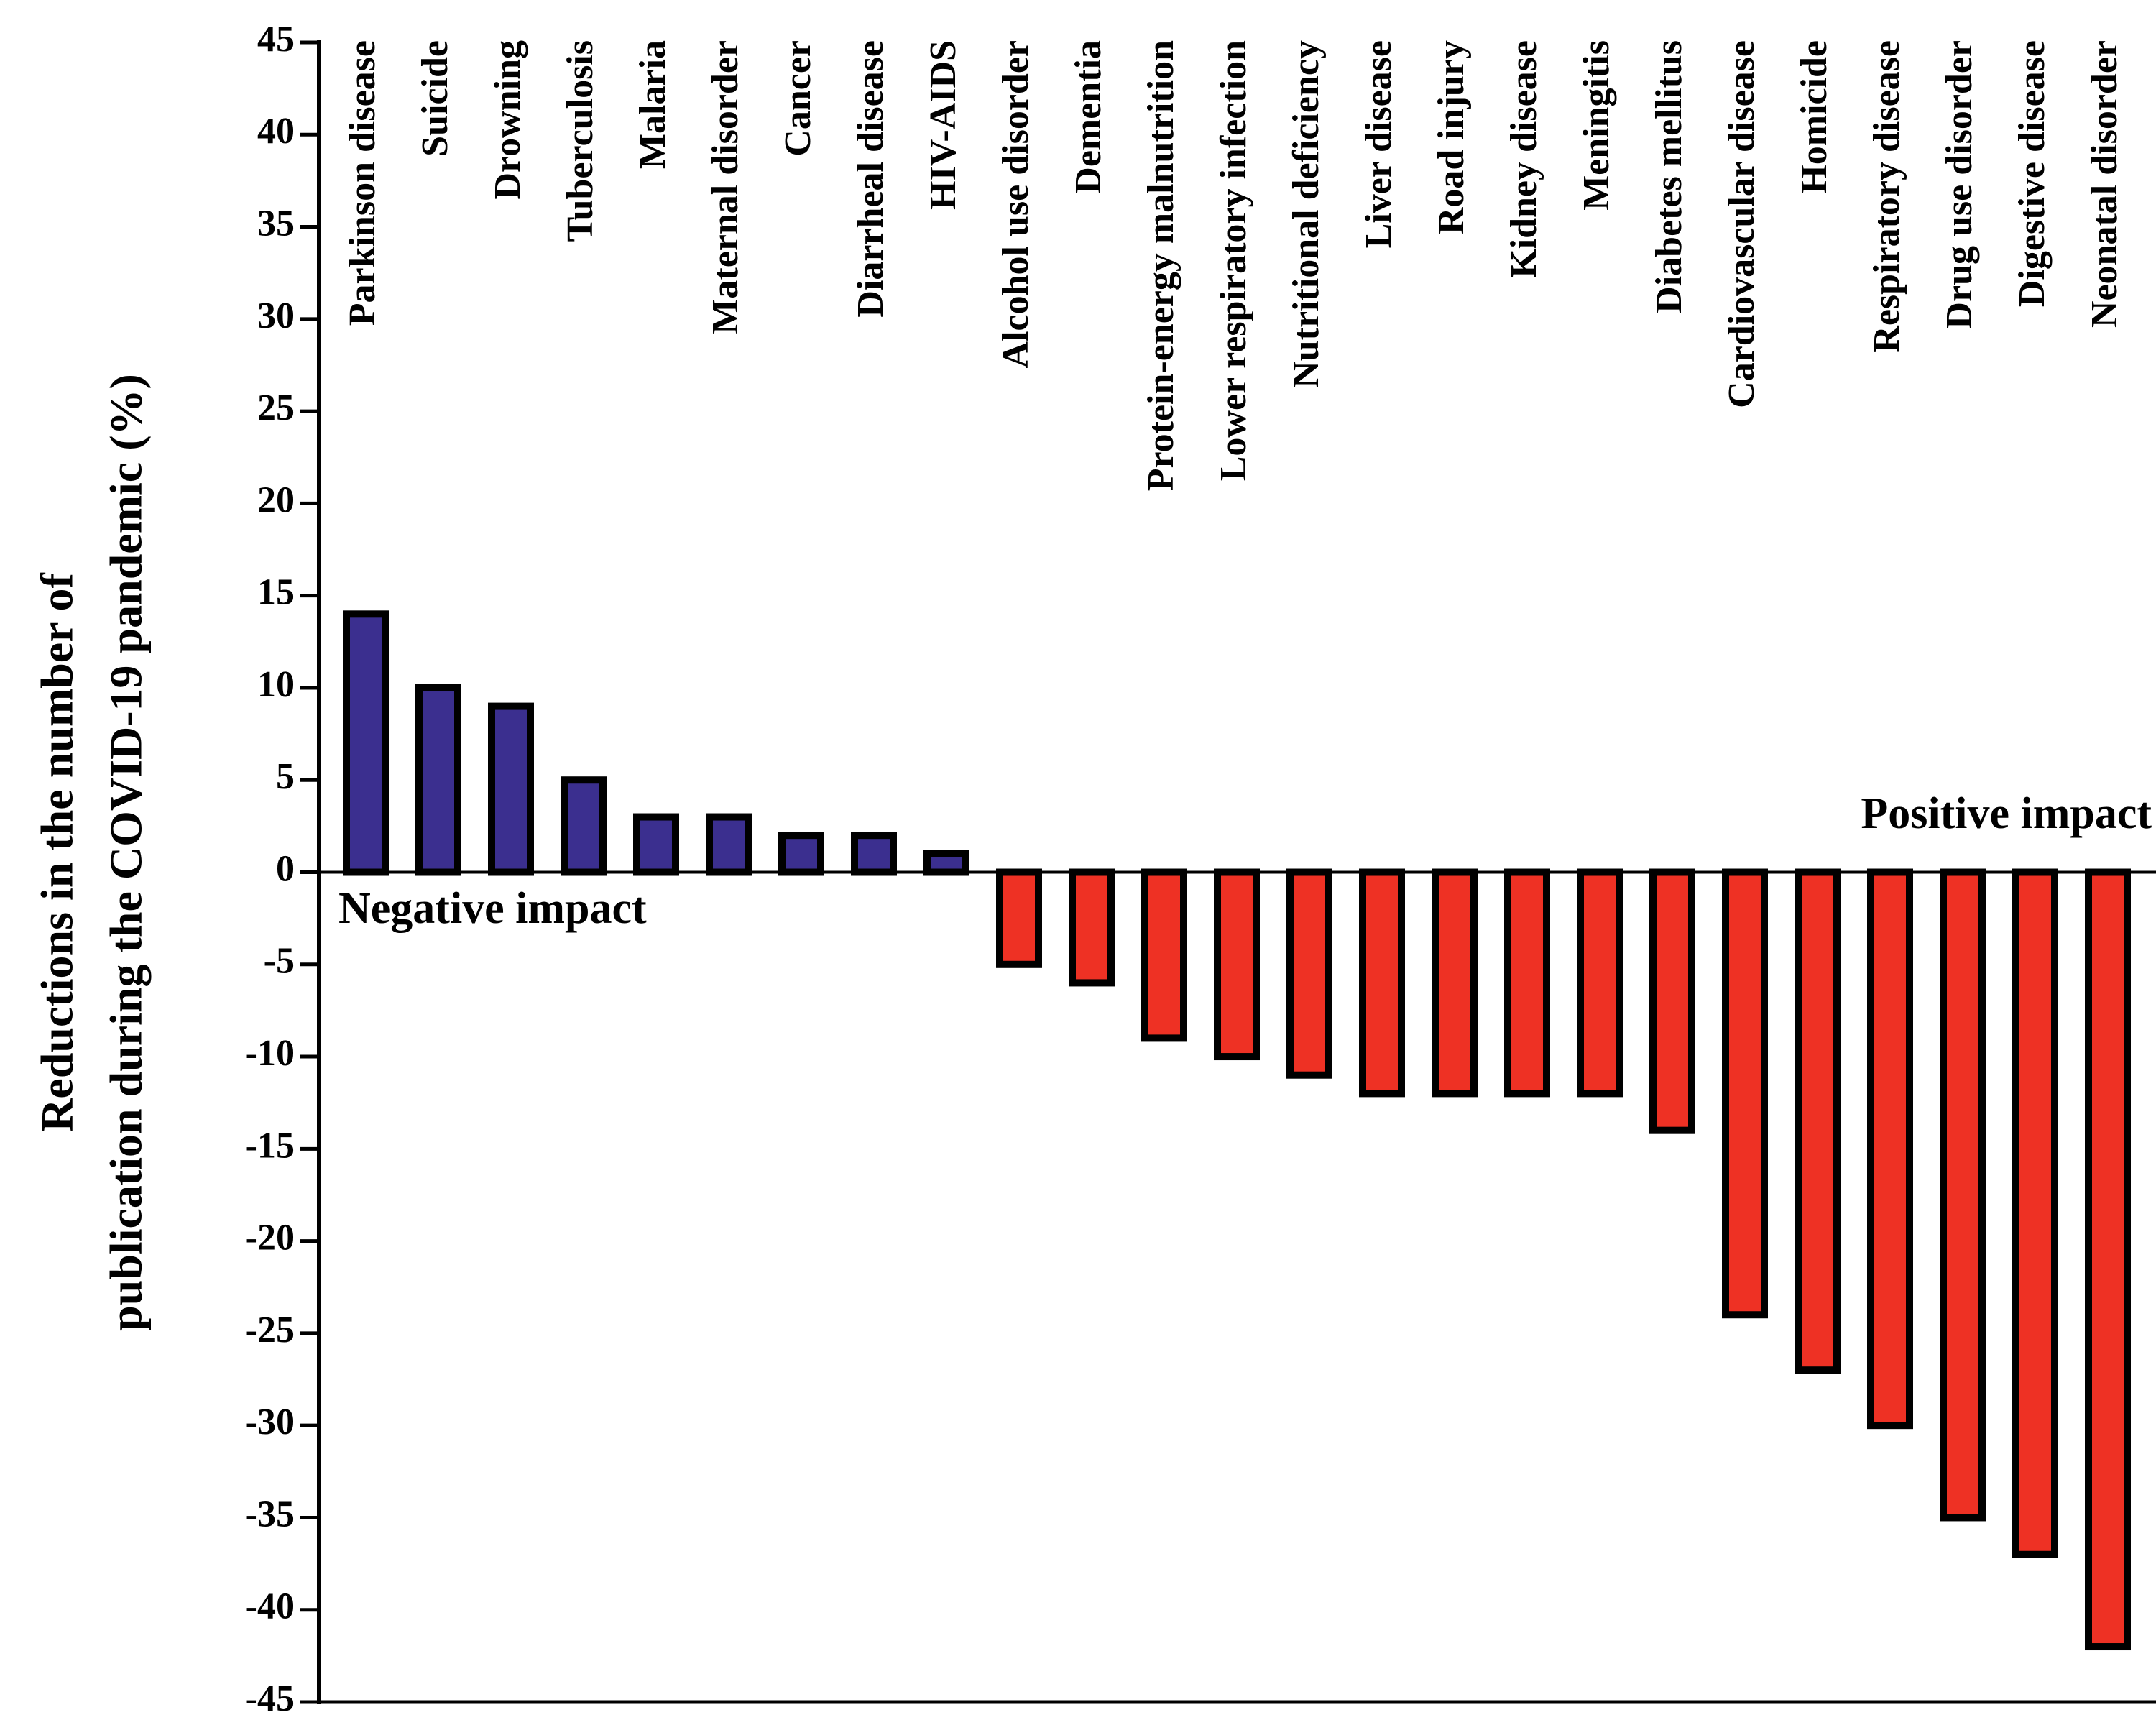 The height and width of the screenshot is (1720, 2156). What do you see at coordinates (507, 120) in the screenshot?
I see `x-tick-label: Drowning` at bounding box center [507, 120].